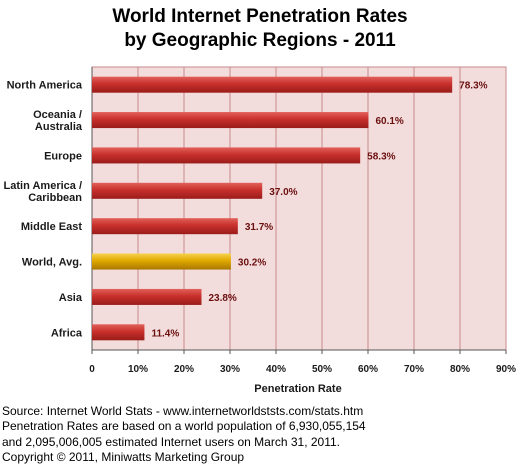  I want to click on category-label: Europe, so click(63, 156).